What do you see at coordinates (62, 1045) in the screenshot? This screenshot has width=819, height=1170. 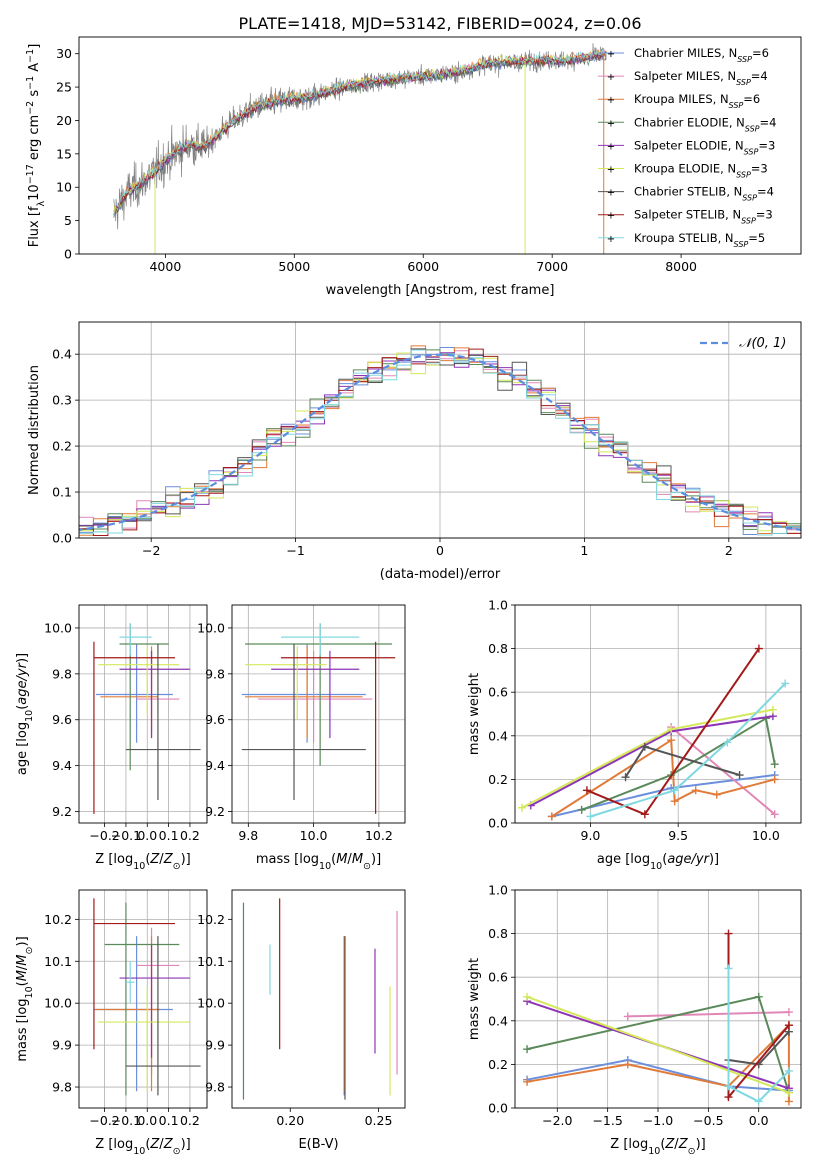 I see `y-tick-label: 9.9` at bounding box center [62, 1045].